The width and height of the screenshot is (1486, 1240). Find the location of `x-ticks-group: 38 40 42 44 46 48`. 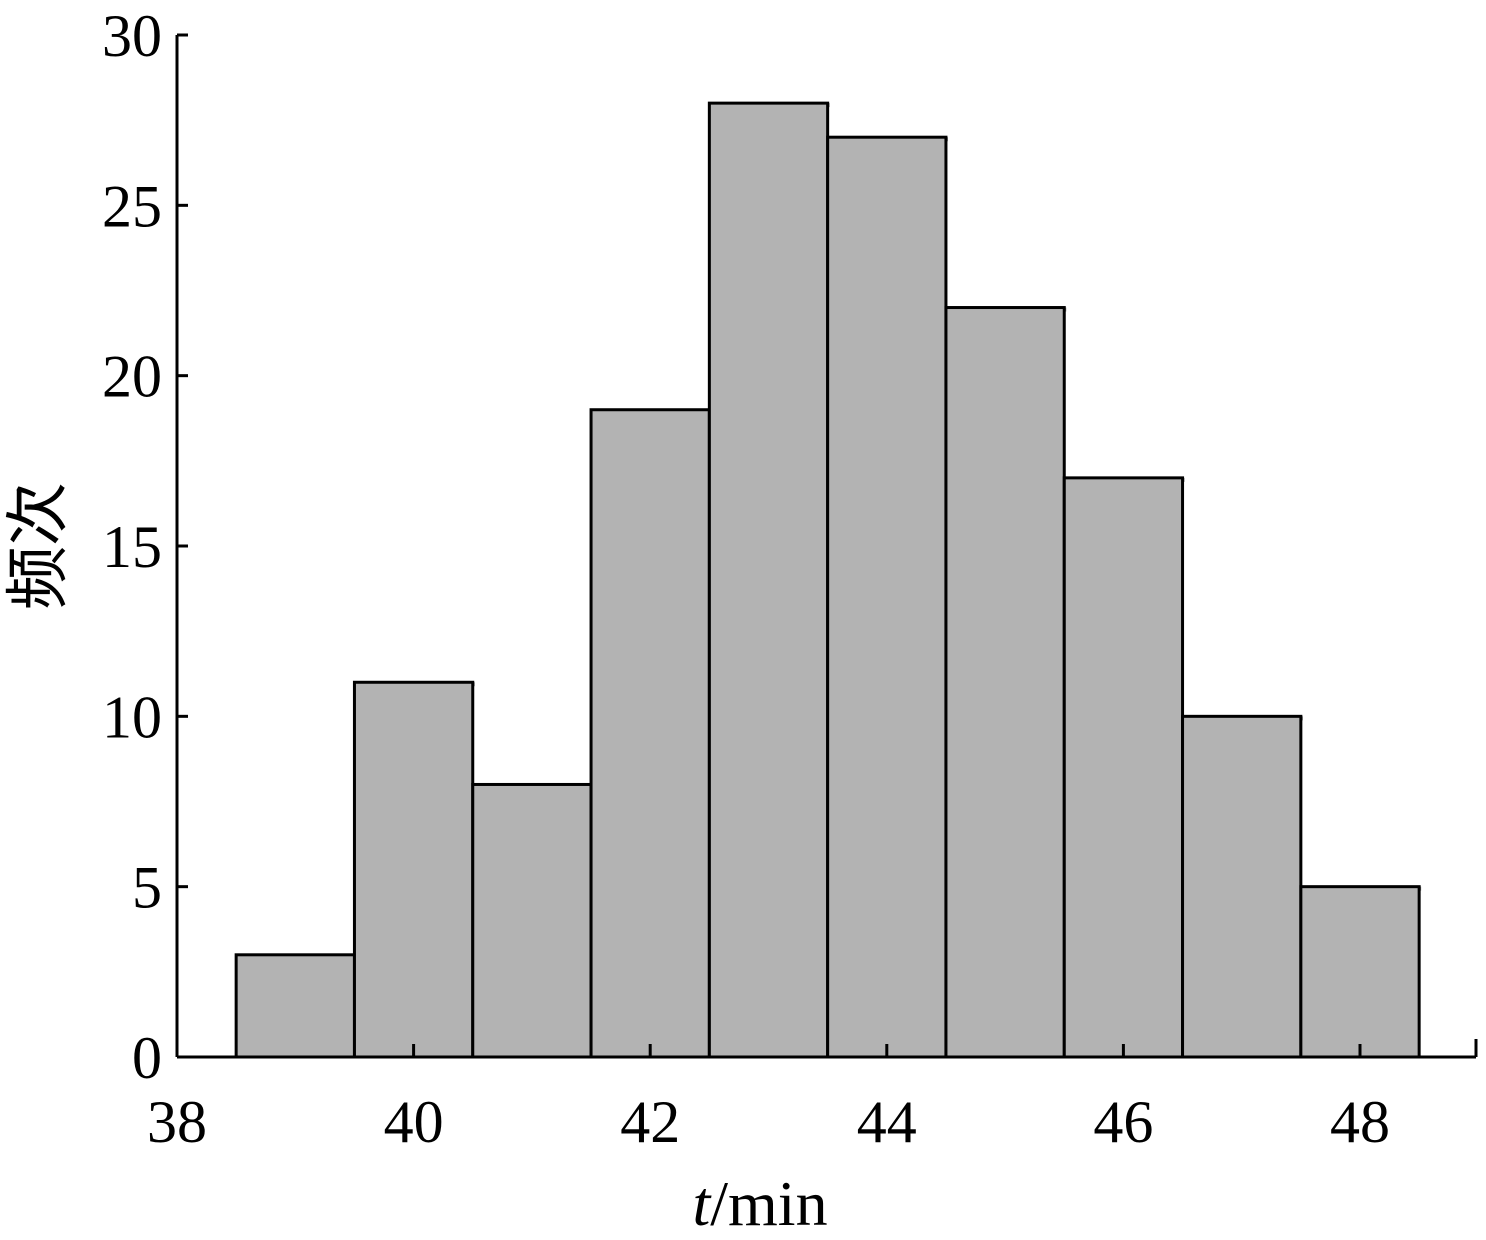

x-ticks-group: 38 40 42 44 46 48 is located at coordinates (812, 1097).